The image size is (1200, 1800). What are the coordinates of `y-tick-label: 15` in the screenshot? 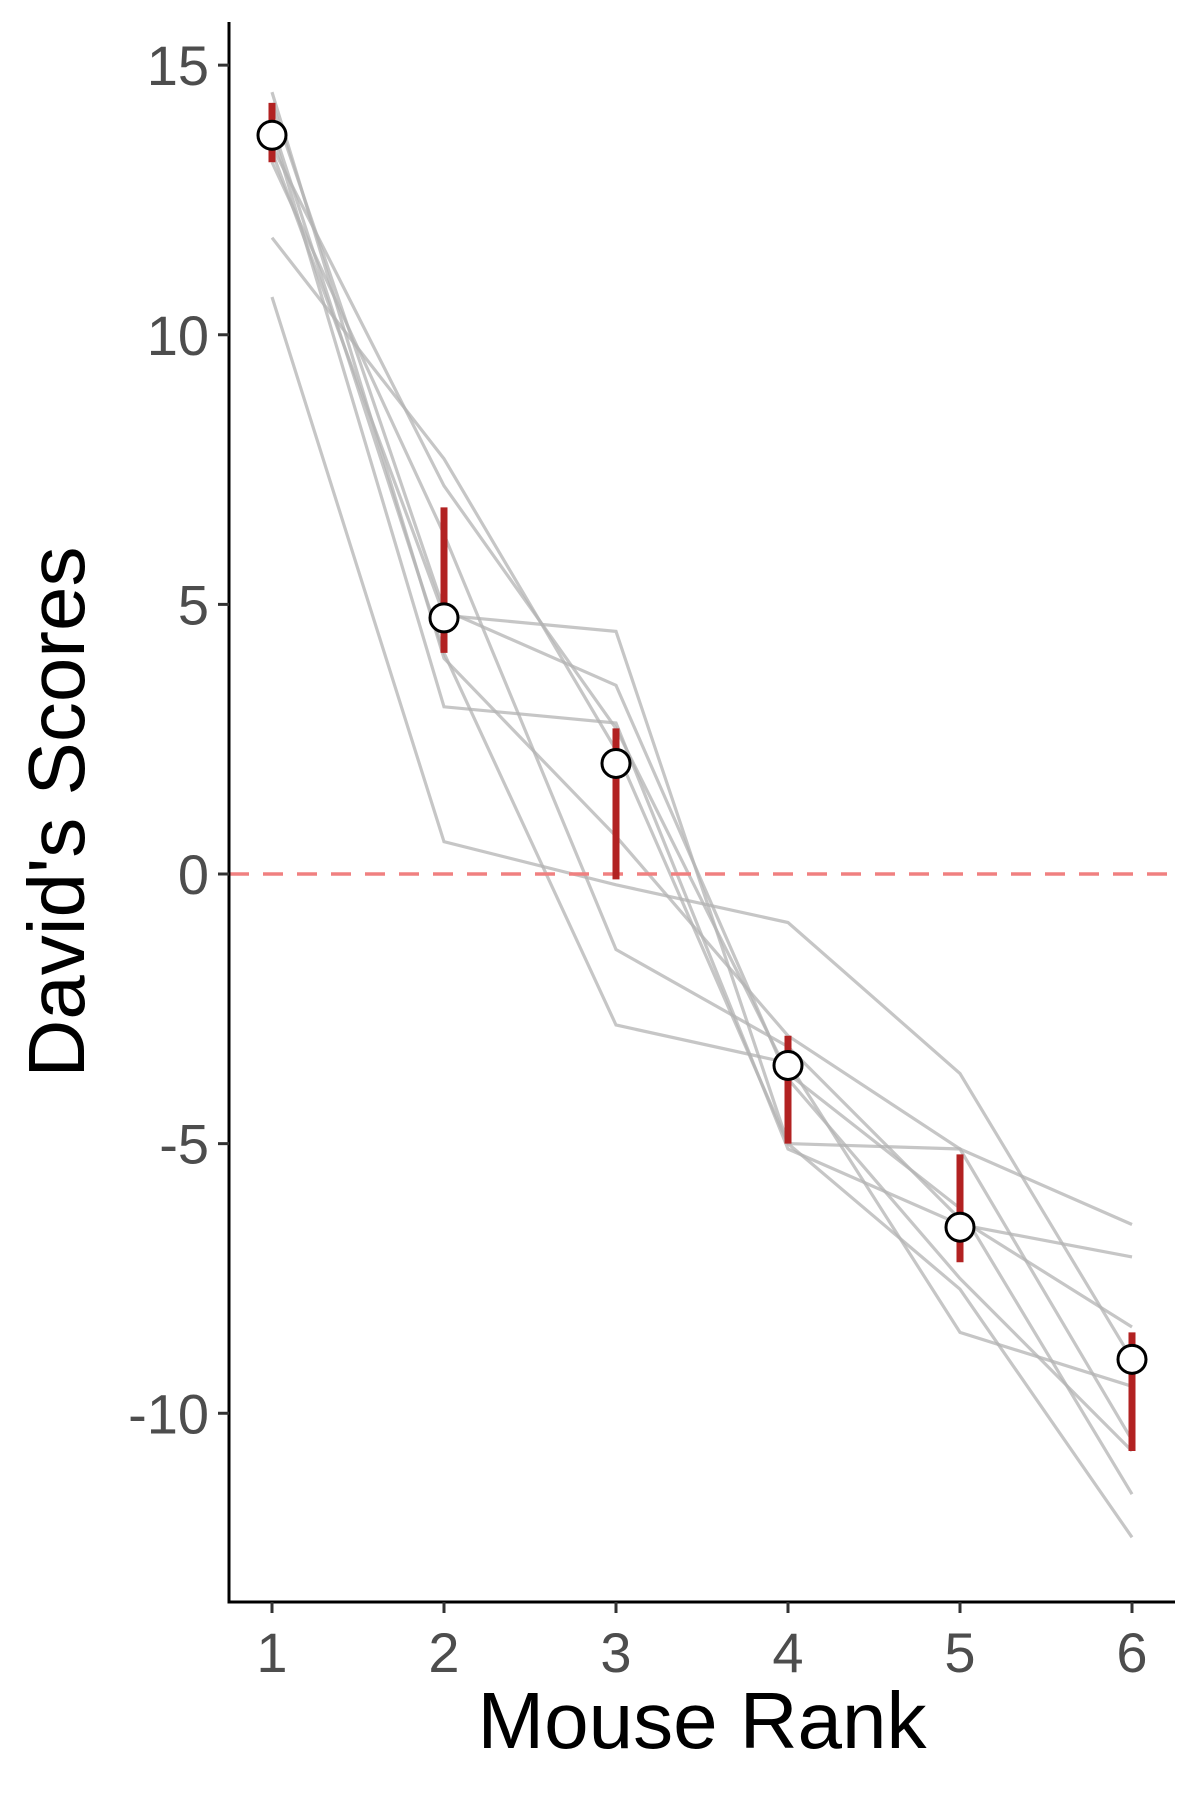 It's located at (178, 65).